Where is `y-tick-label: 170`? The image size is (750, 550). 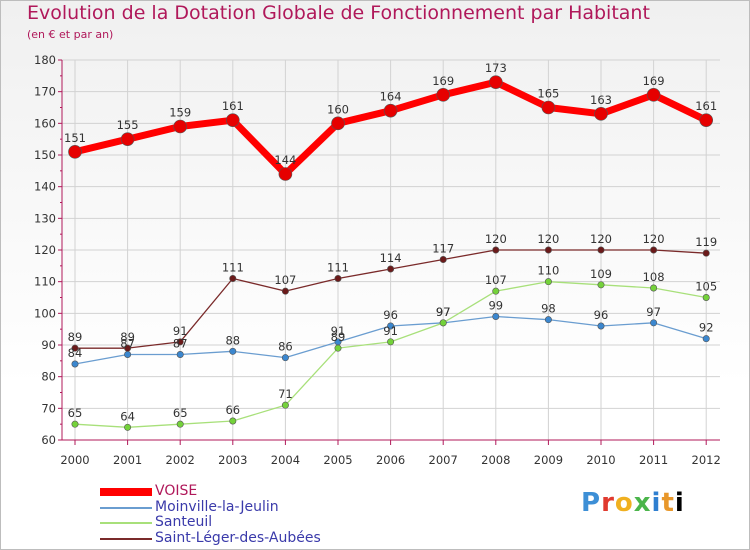 y-tick-label: 170 is located at coordinates (45, 92).